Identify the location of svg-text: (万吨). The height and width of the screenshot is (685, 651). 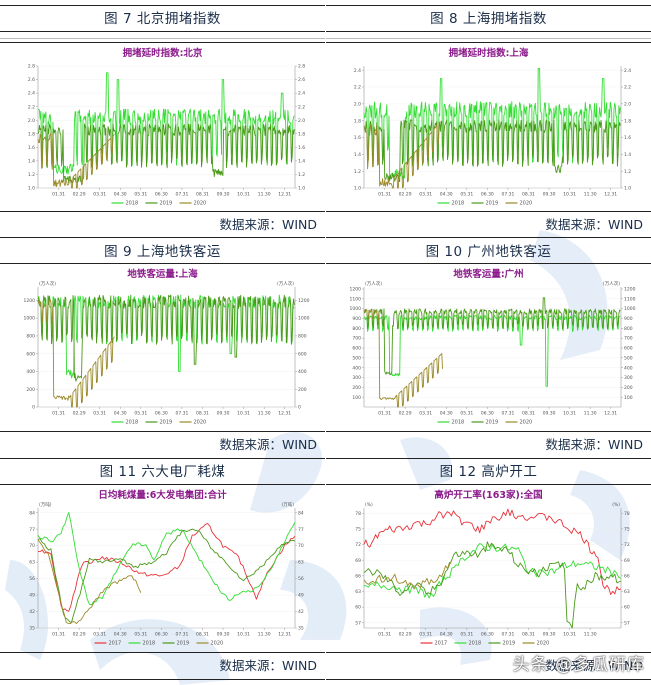
(45, 504).